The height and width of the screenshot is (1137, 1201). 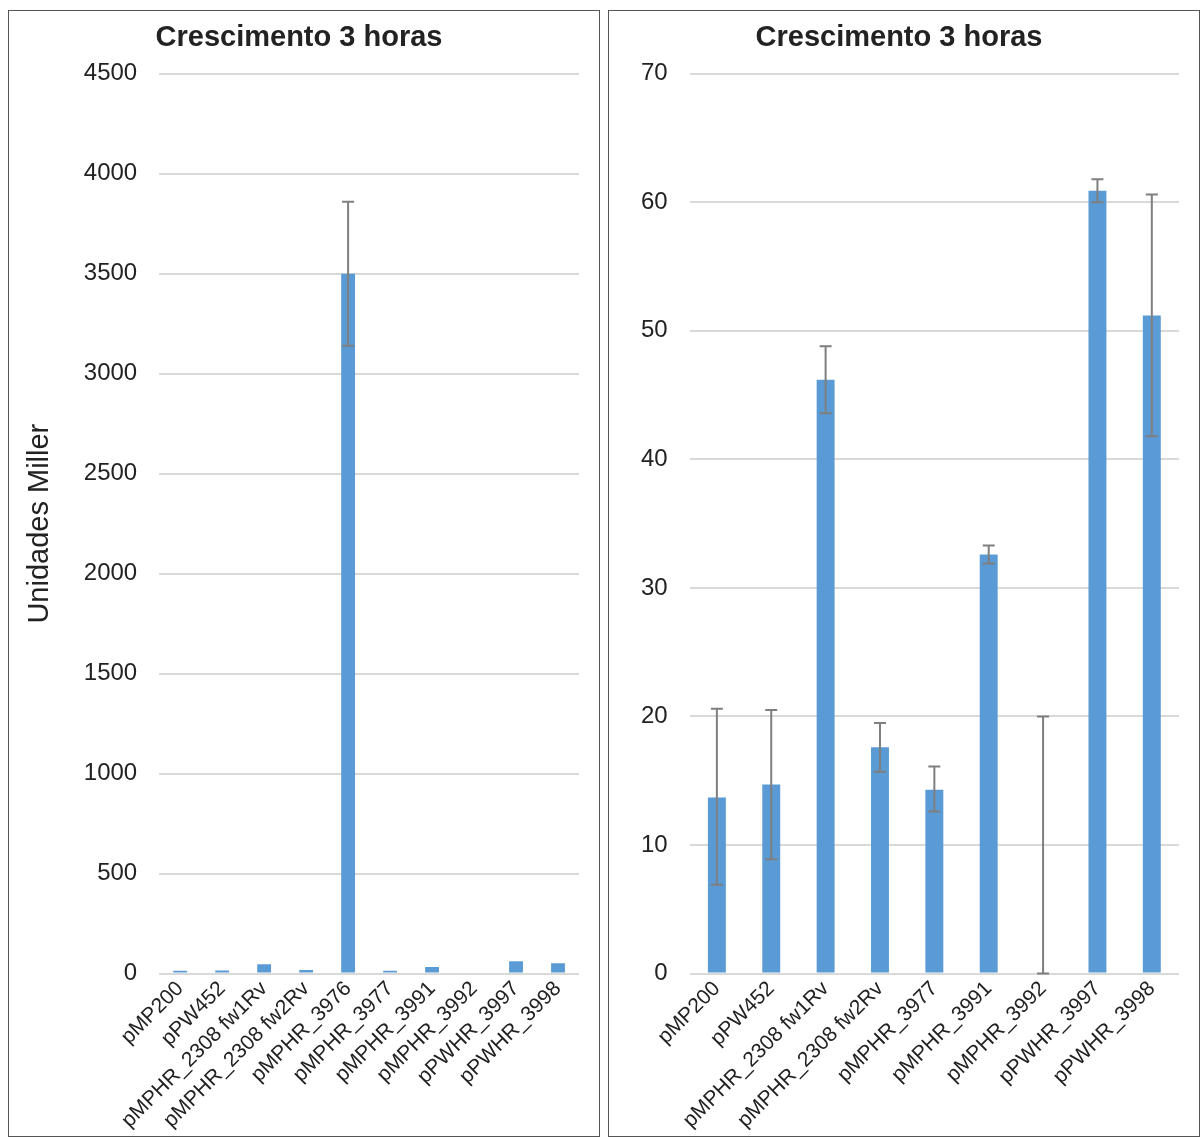 I want to click on y-axis-title: Unidades Miller, so click(x=38, y=523).